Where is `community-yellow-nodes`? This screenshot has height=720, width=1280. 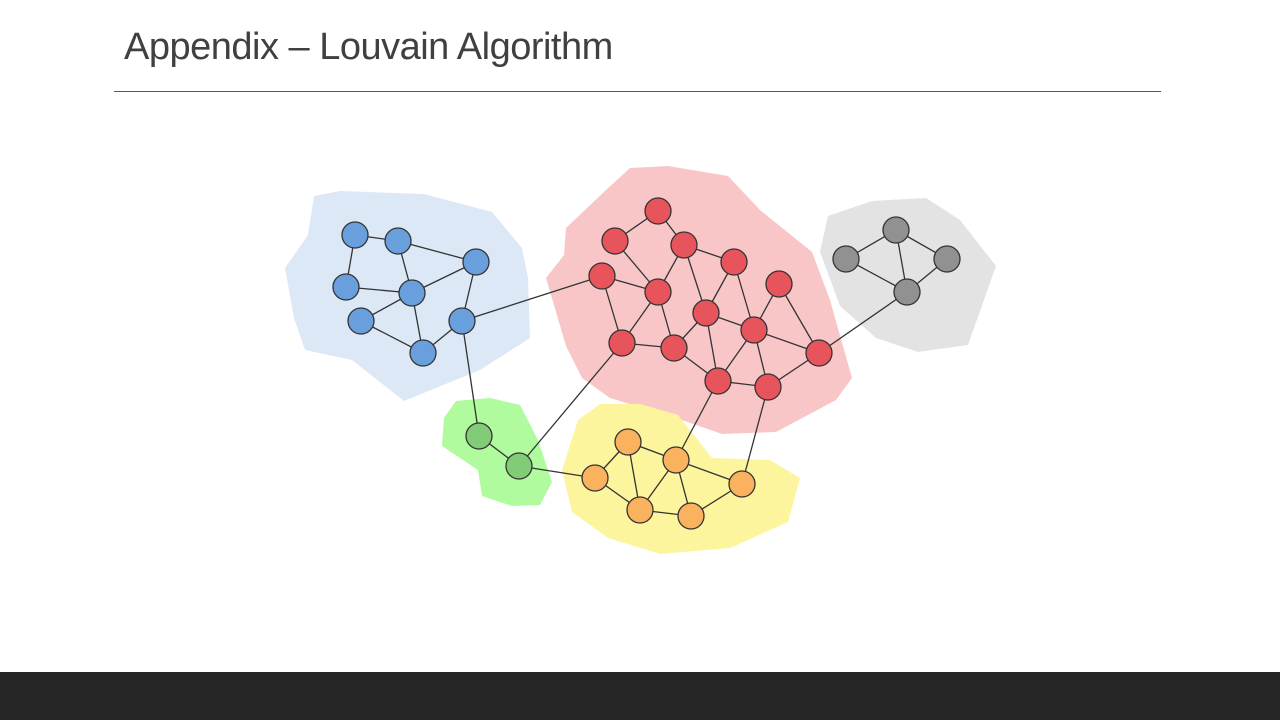 community-yellow-nodes is located at coordinates (668, 479).